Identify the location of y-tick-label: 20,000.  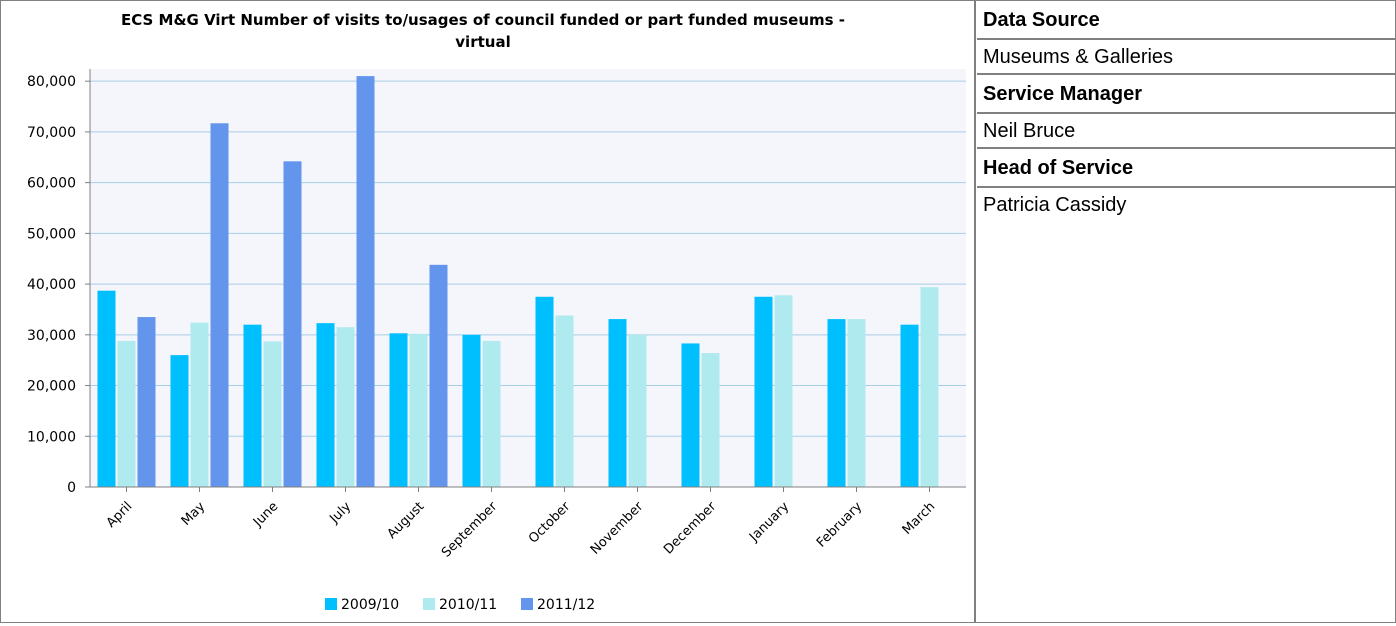
(51, 387).